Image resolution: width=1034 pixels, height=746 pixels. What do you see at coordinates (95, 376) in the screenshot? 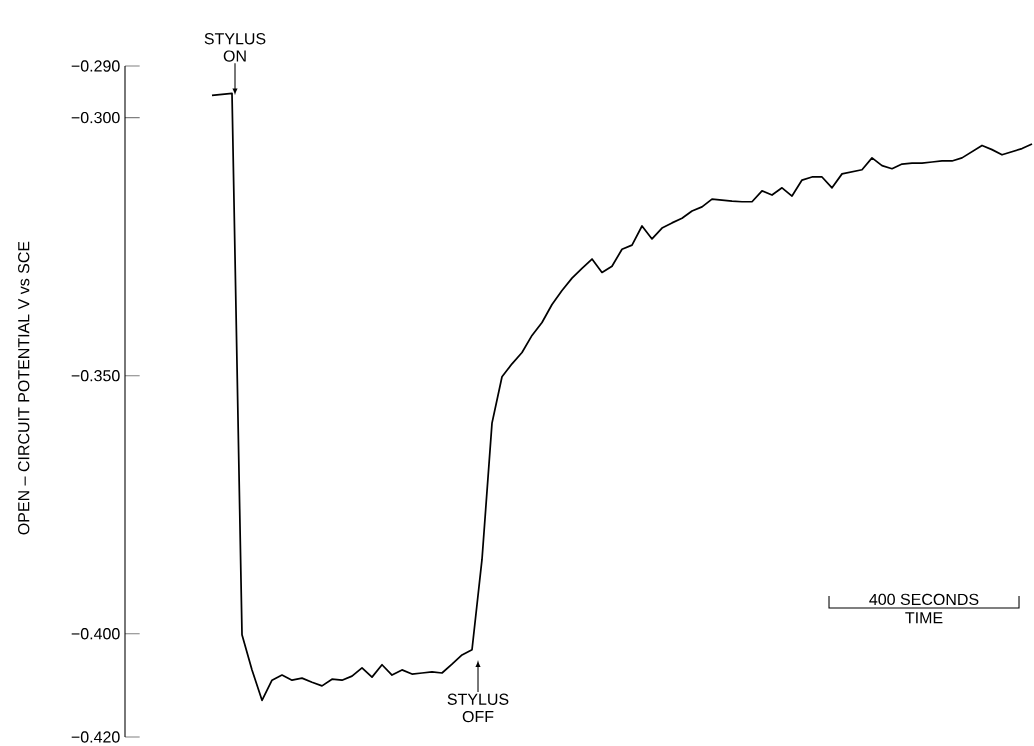
I see `y-tick-label: −0.350` at bounding box center [95, 376].